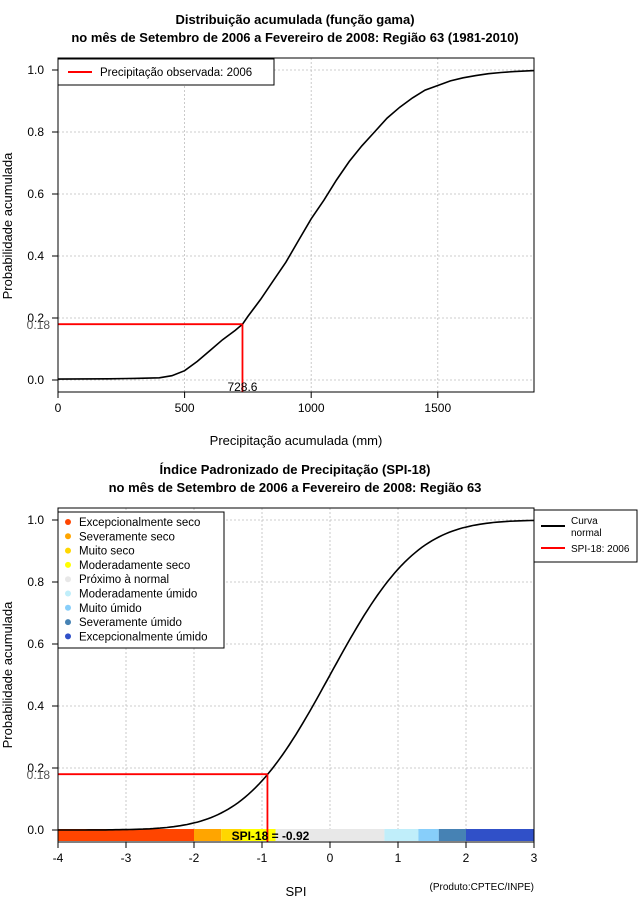  What do you see at coordinates (7, 225) in the screenshot?
I see `chart1-ylabel: Probabilidade acumulada` at bounding box center [7, 225].